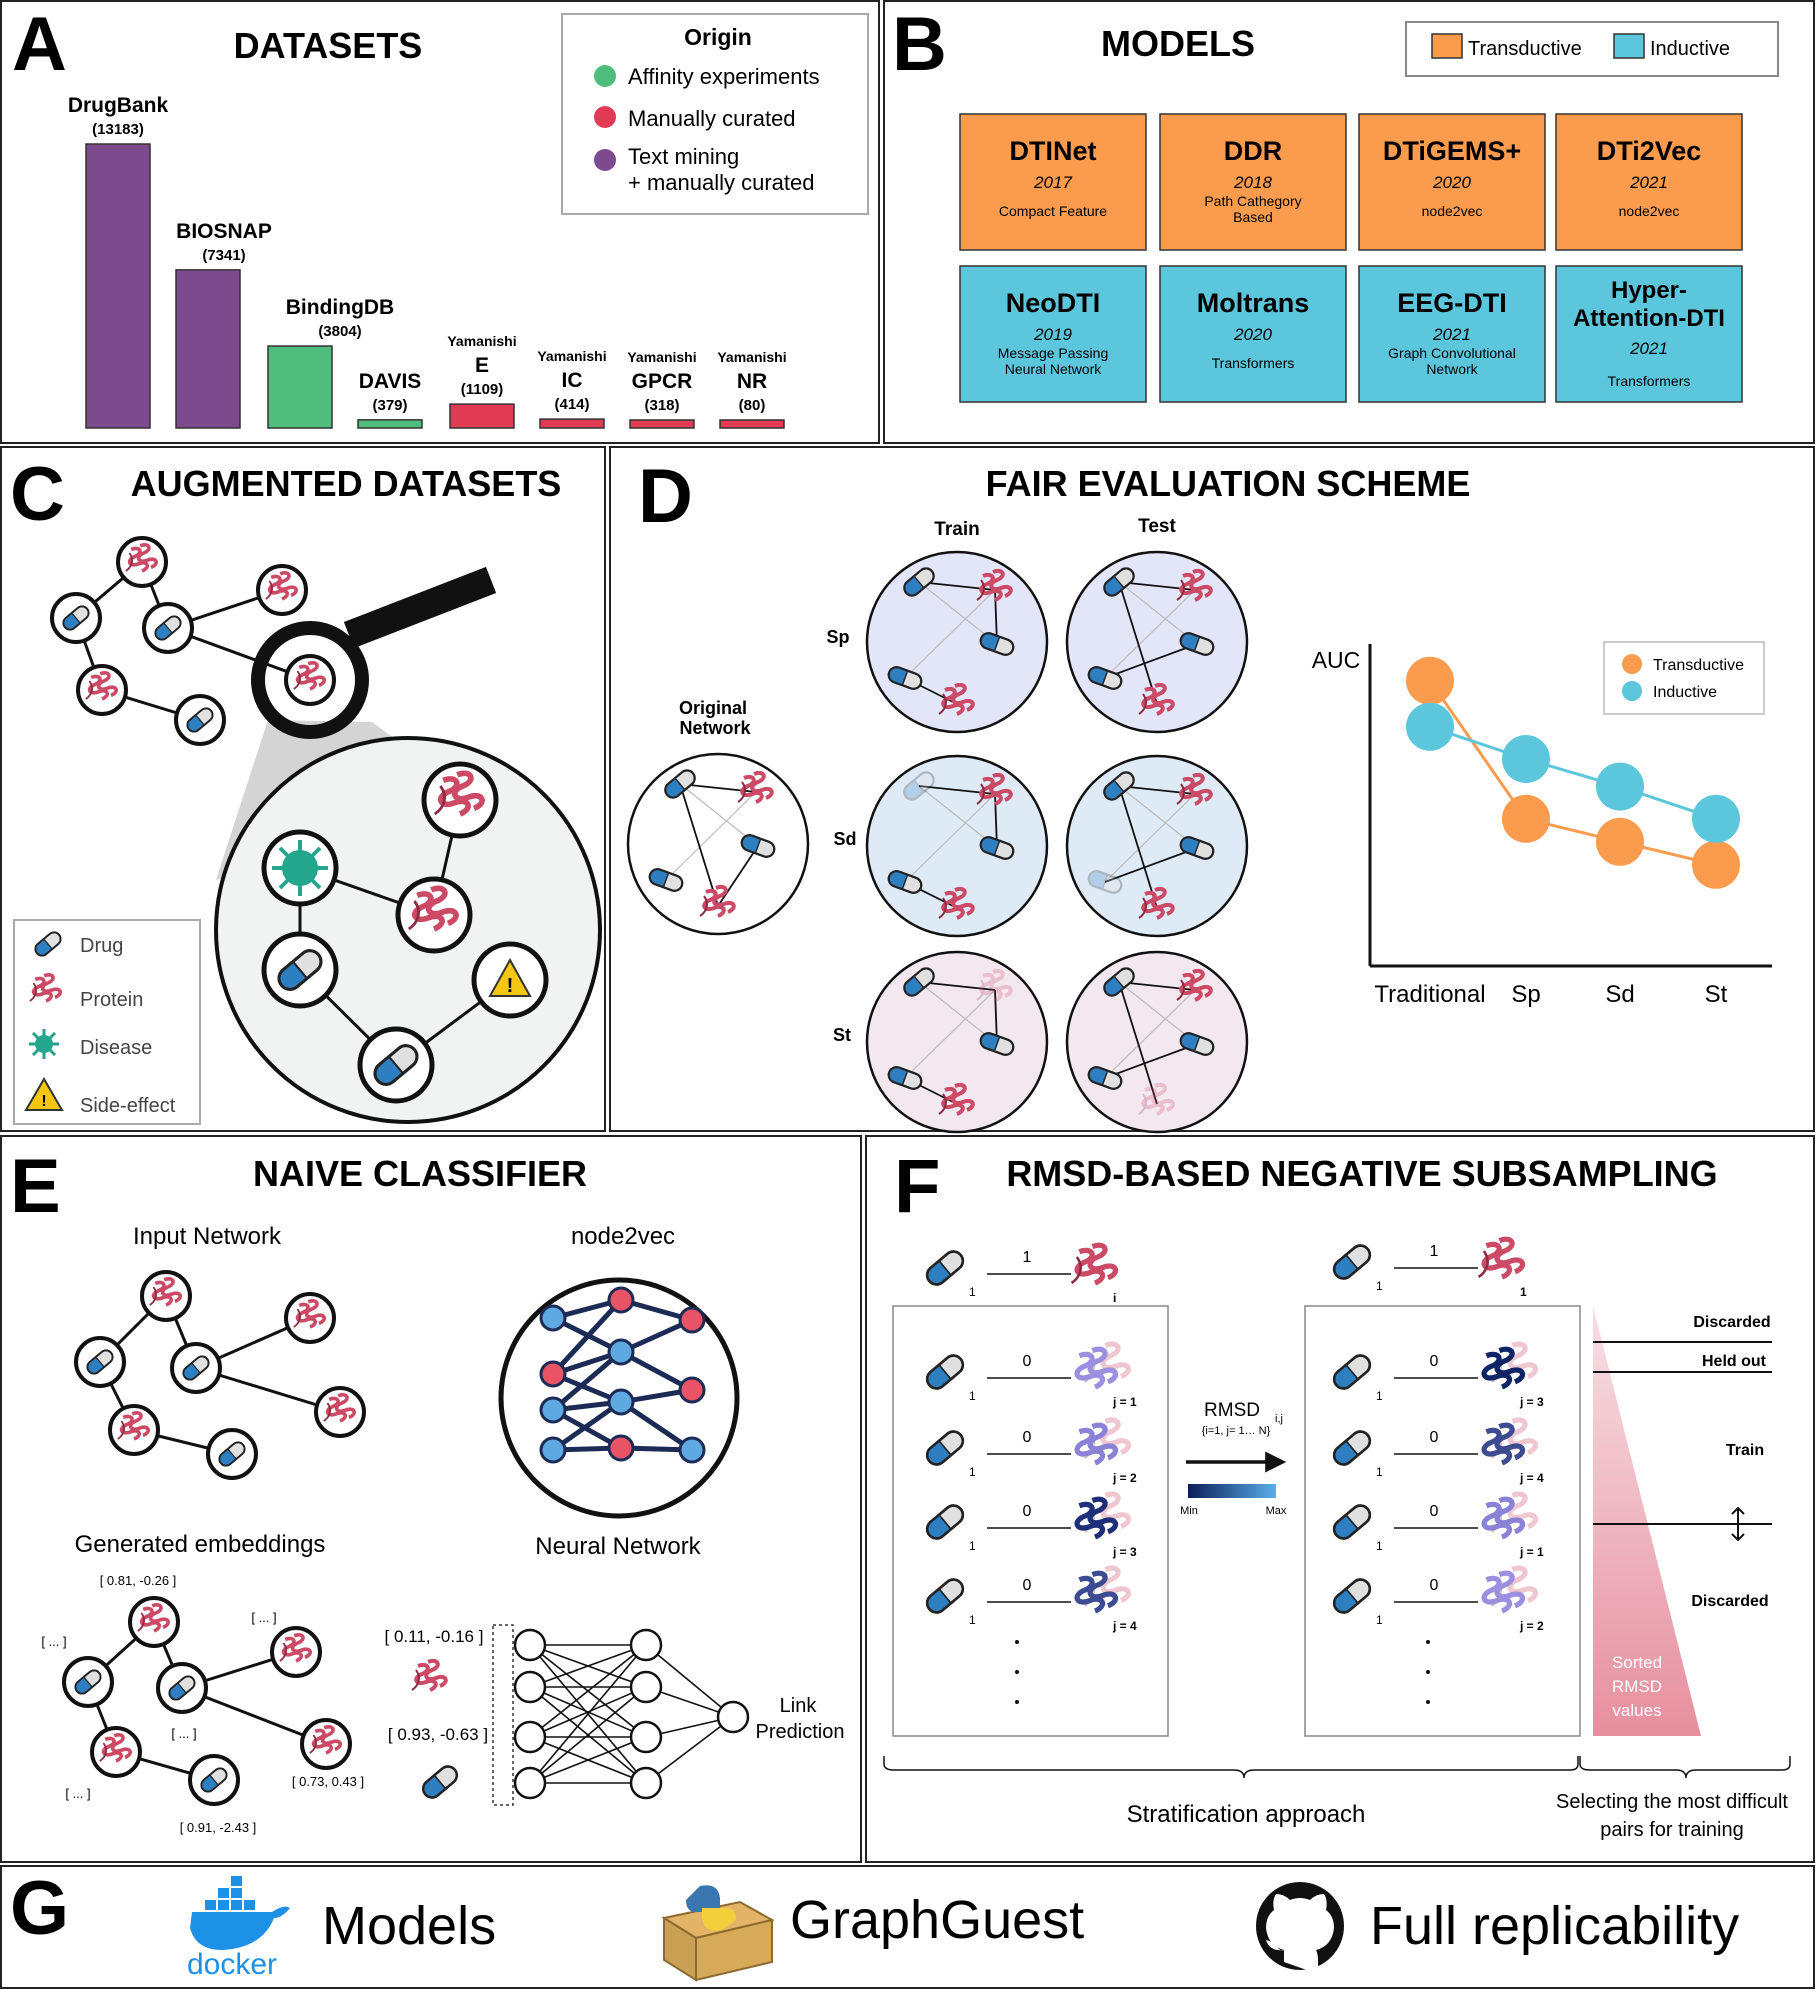 This screenshot has height=1990, width=1816. I want to click on original-network-circle, so click(718, 844).